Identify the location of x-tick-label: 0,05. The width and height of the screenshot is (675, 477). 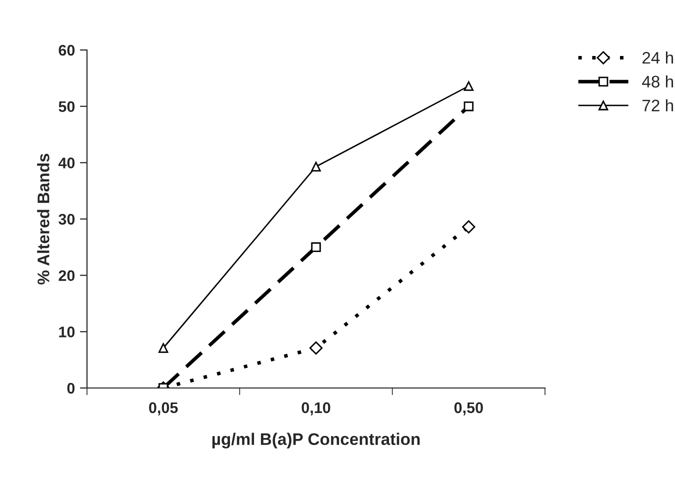
(163, 409).